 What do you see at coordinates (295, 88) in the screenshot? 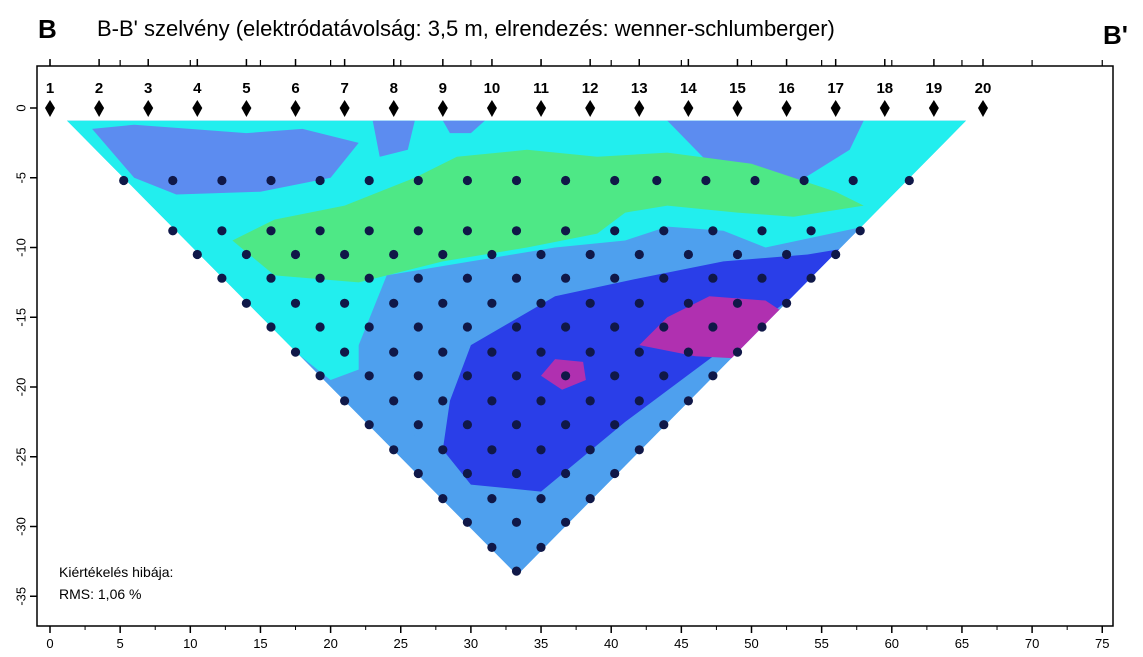
I see `electrode-label: 6` at bounding box center [295, 88].